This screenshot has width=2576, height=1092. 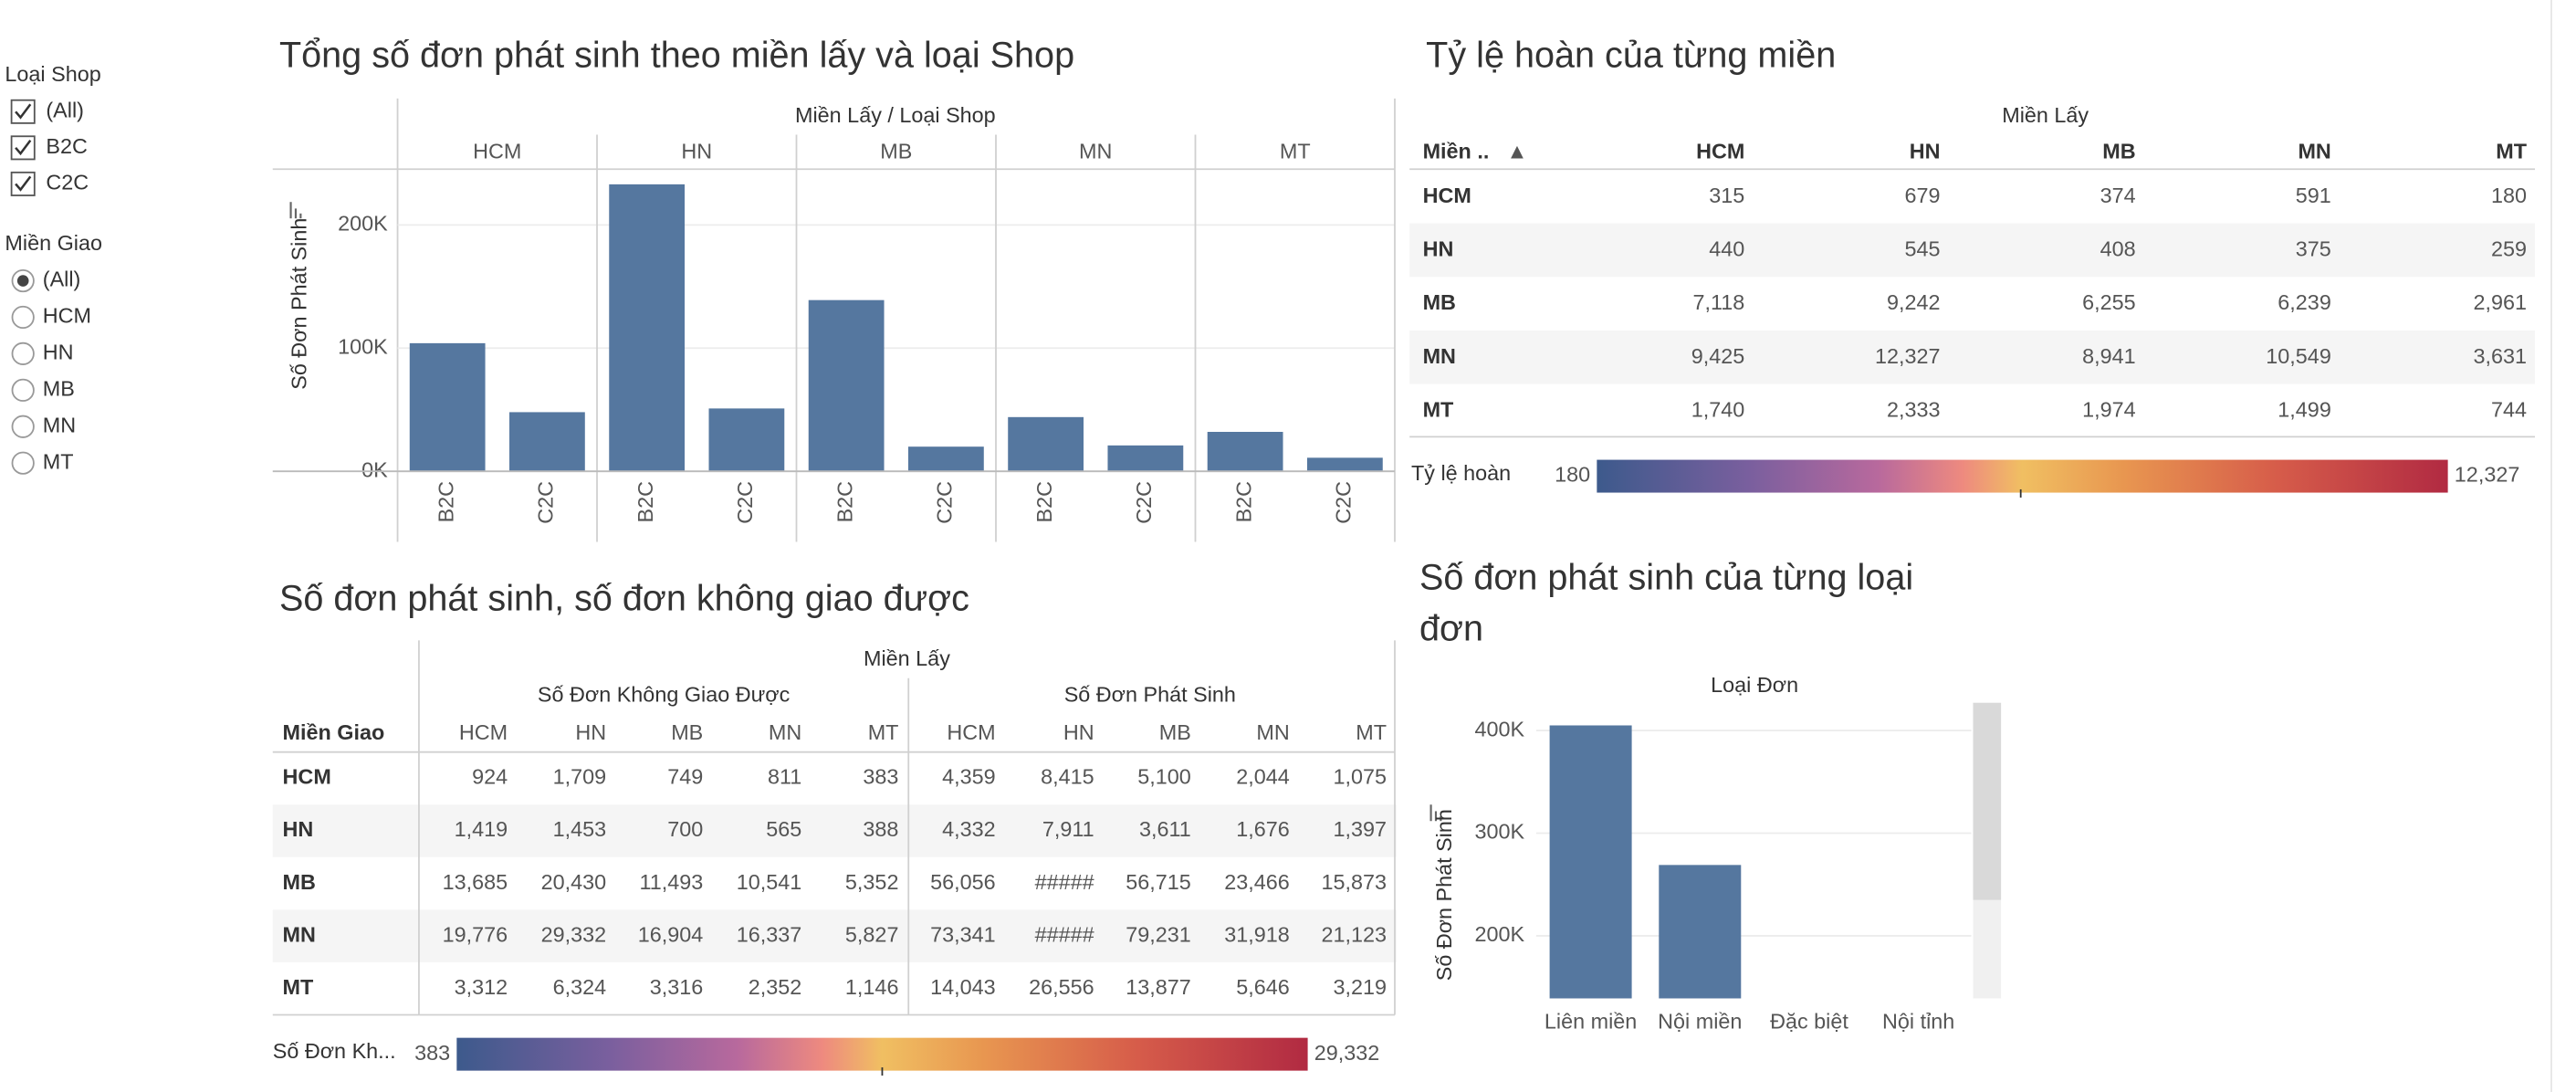 I want to click on filter-option: MN, so click(x=60, y=425).